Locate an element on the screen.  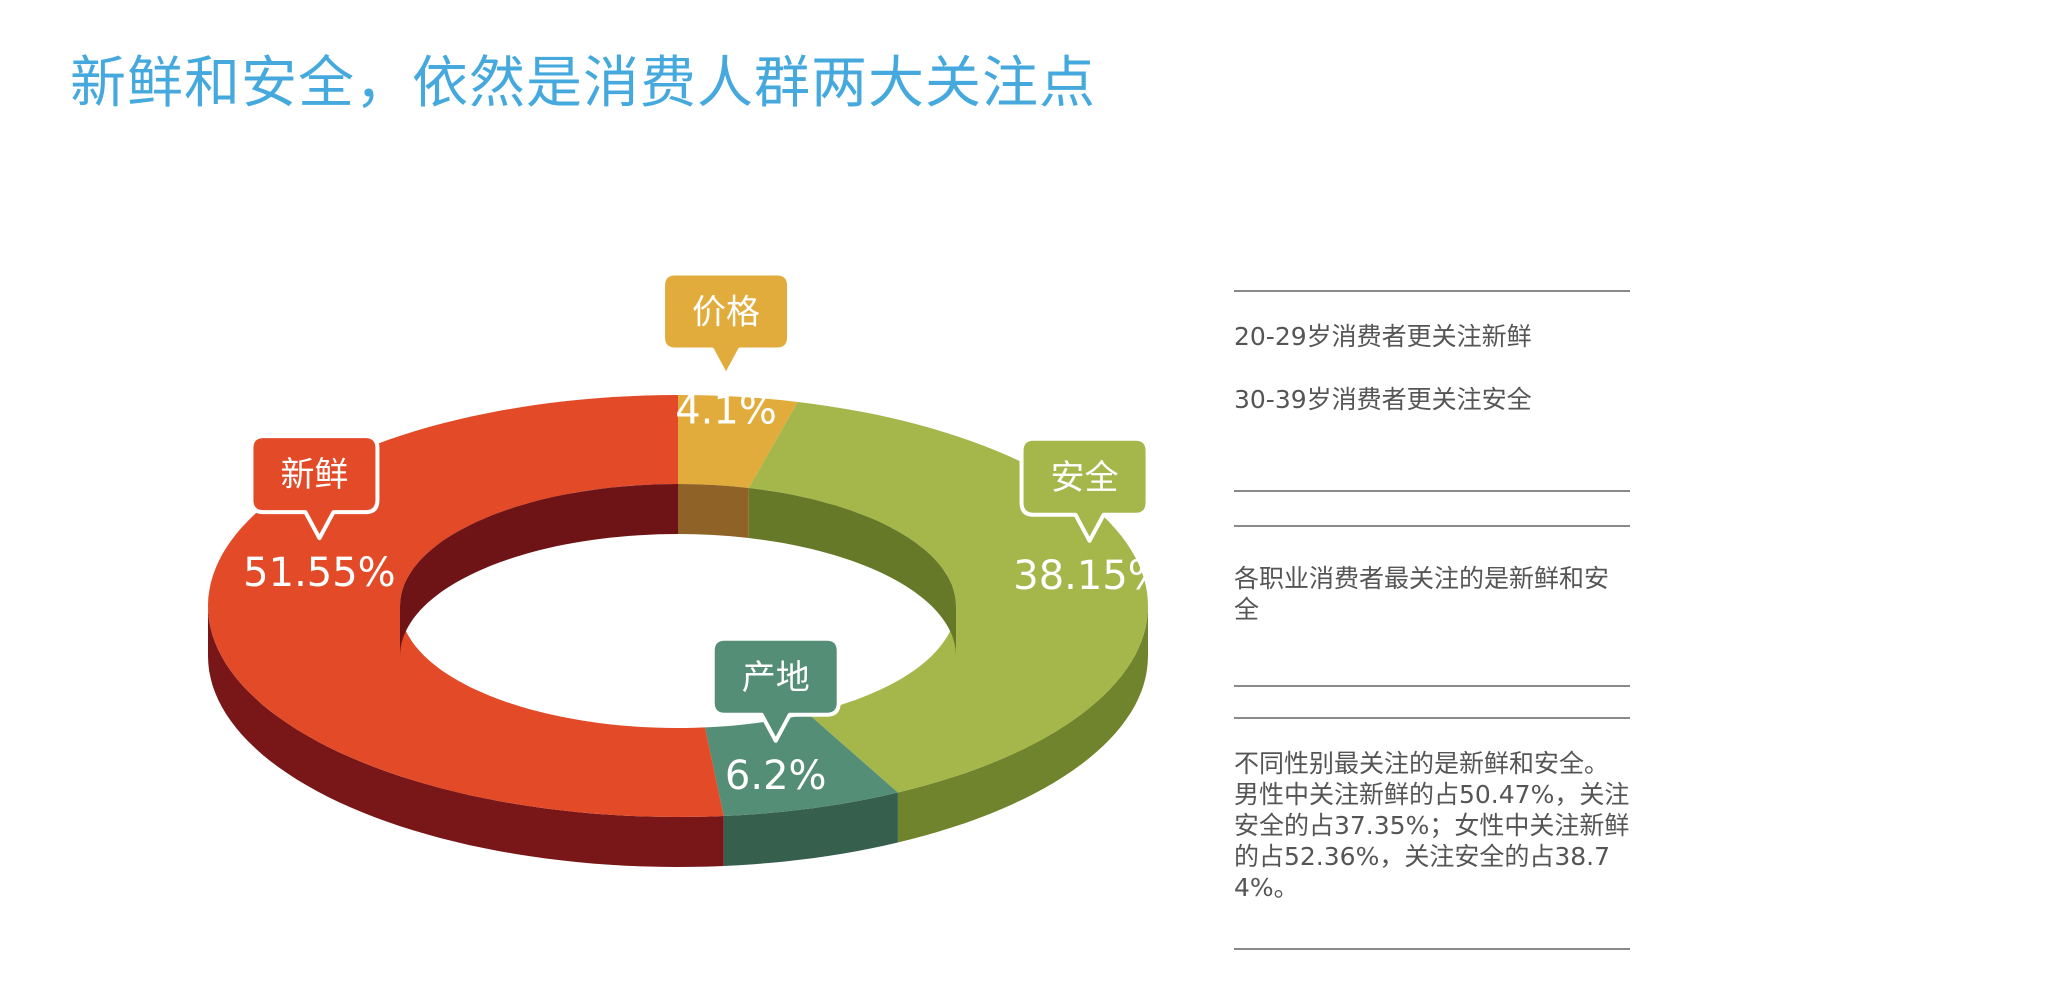
donut-sides is located at coordinates (678, 736).